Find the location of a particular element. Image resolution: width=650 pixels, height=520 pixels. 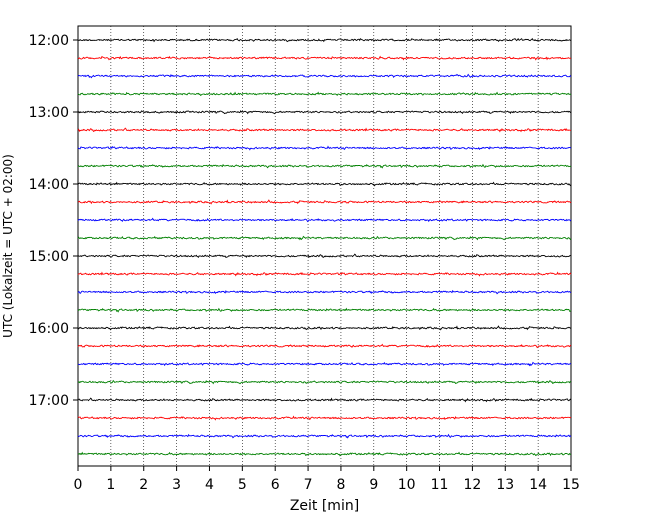

x-tick-label: 0 is located at coordinates (78, 485).